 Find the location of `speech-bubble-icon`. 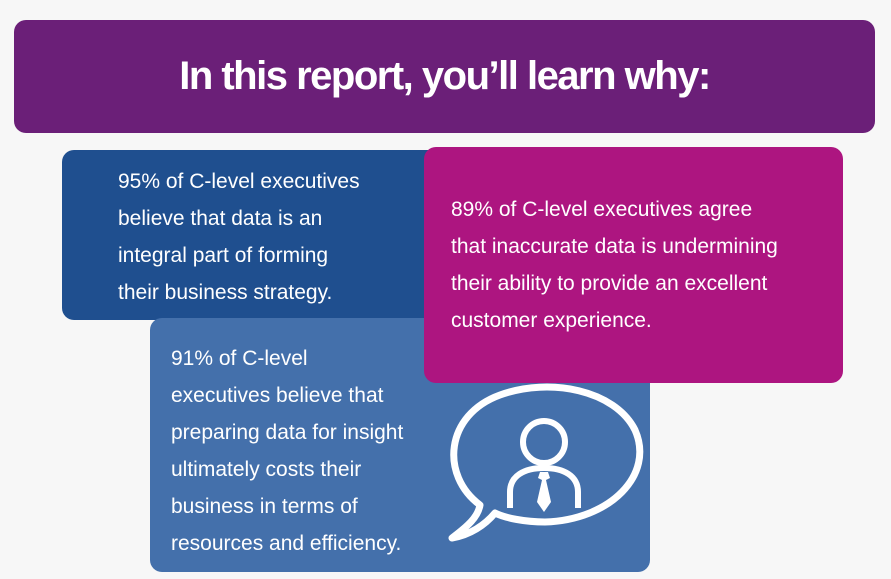

speech-bubble-icon is located at coordinates (546, 462).